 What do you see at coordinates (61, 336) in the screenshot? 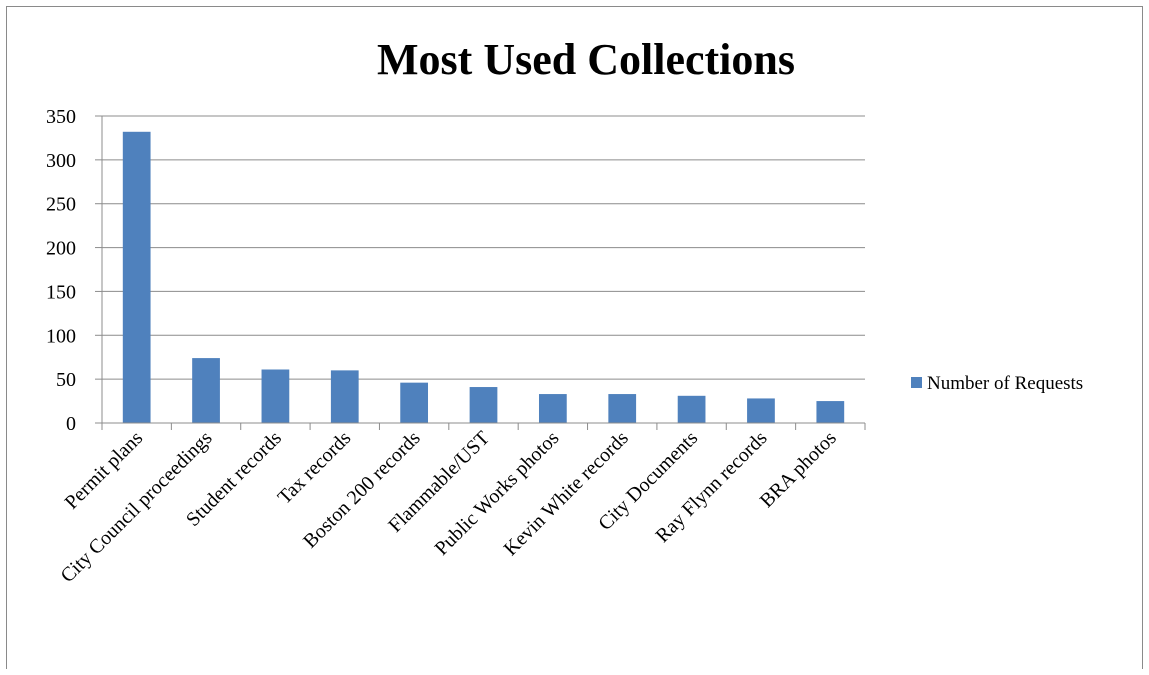
I see `y-tick-label-100: 100` at bounding box center [61, 336].